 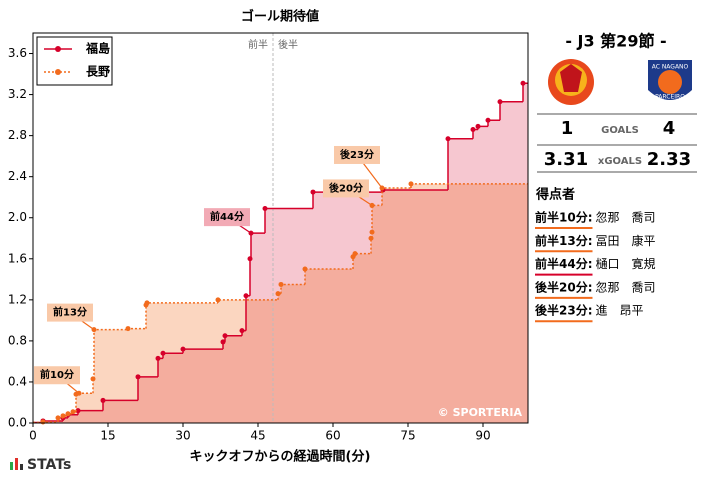 I want to click on xg-label: xGOALS, so click(x=620, y=161).